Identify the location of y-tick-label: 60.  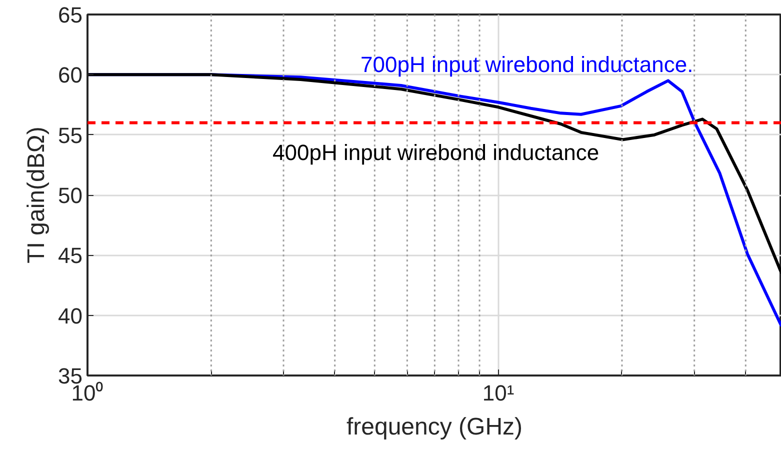
(70, 75).